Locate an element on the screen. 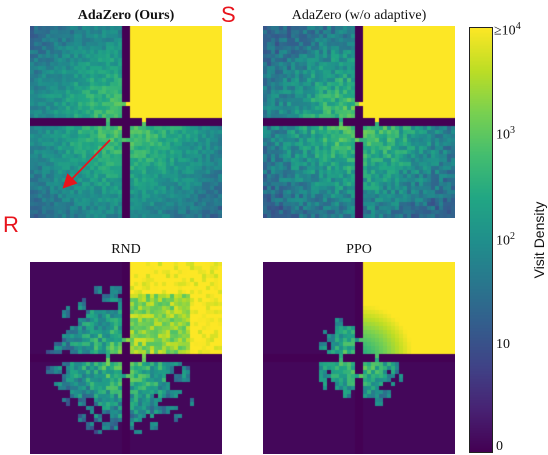 This screenshot has height=455, width=548. colorbar-tick-10000: ≥104 is located at coordinates (507, 30).